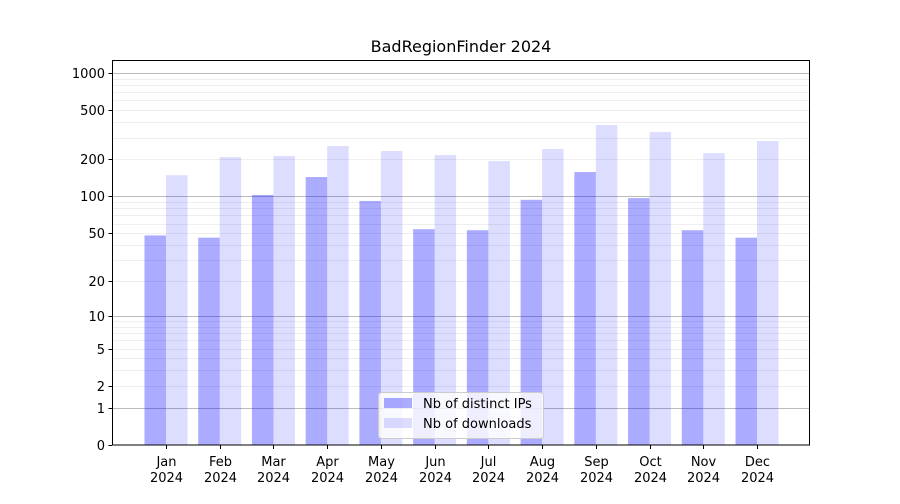 This screenshot has height=504, width=900. I want to click on x-tick-label: Jul 2024, so click(488, 470).